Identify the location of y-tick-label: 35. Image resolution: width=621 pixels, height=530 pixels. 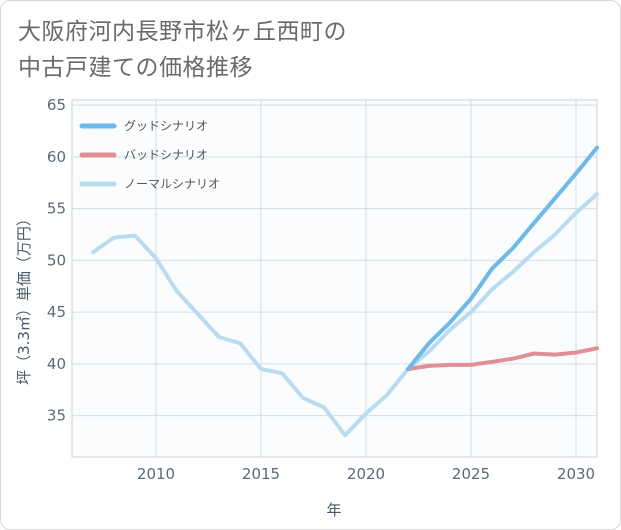
(56, 416).